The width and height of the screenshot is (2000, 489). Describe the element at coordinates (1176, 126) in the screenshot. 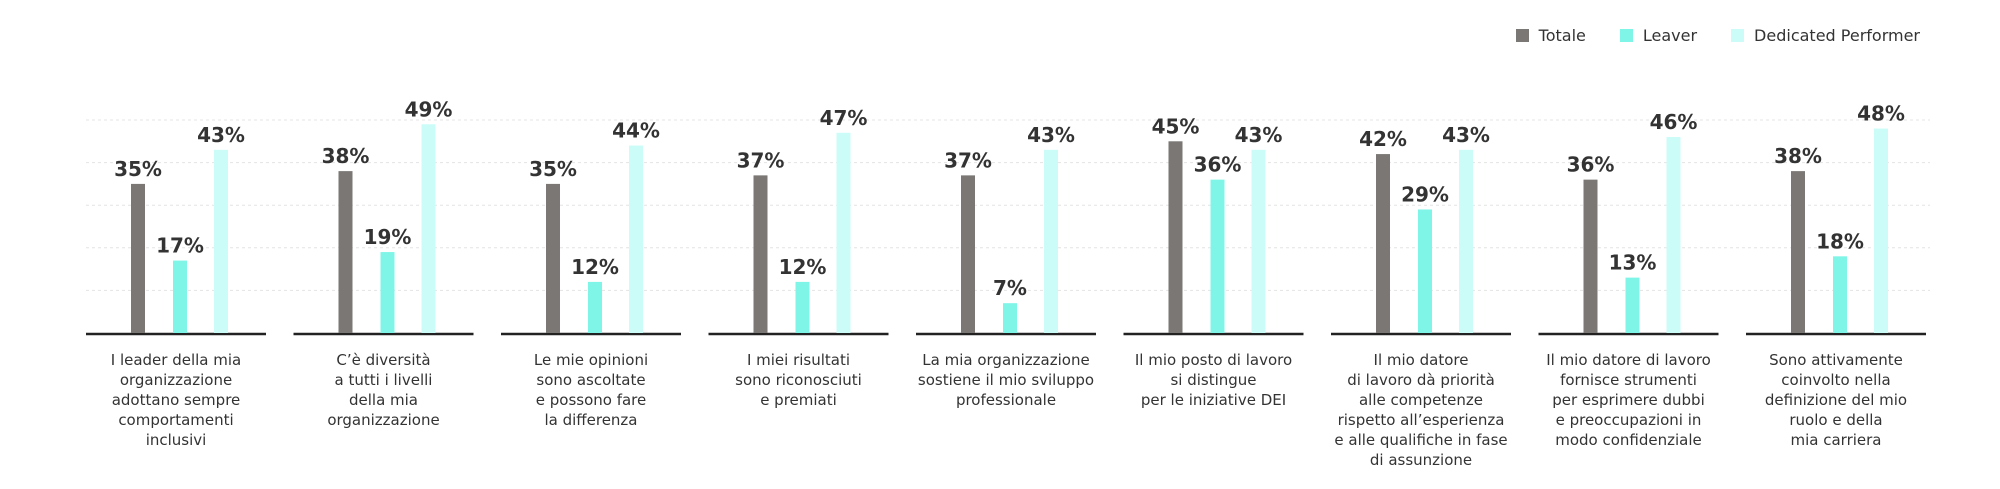

I see `data-label-totale: 45%` at that location.